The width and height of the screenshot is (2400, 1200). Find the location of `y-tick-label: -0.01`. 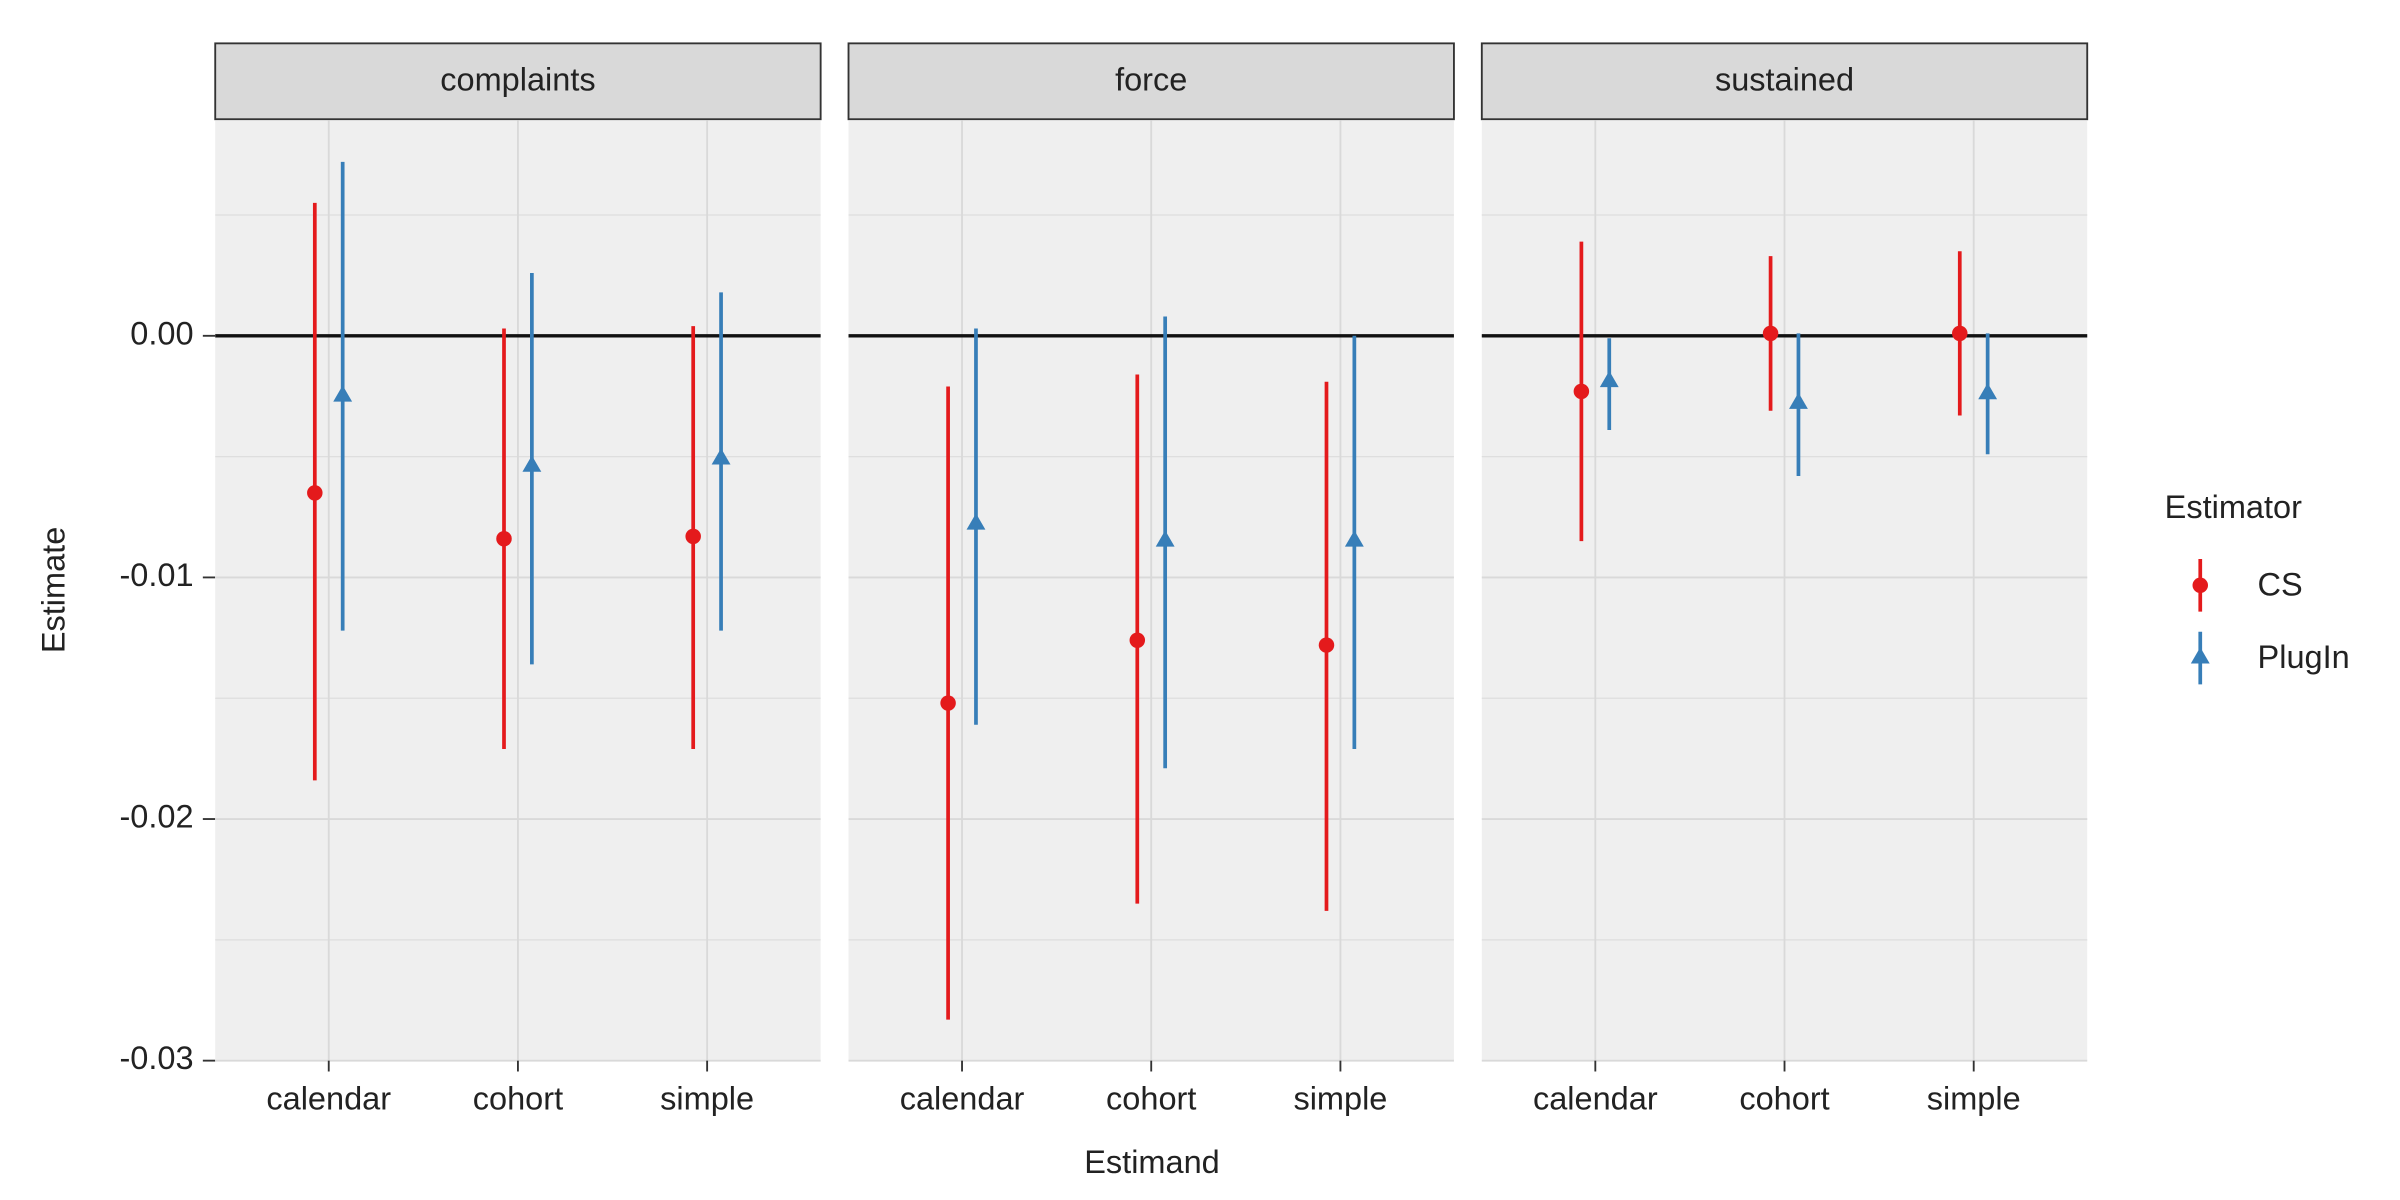

y-tick-label: -0.01 is located at coordinates (156, 575).